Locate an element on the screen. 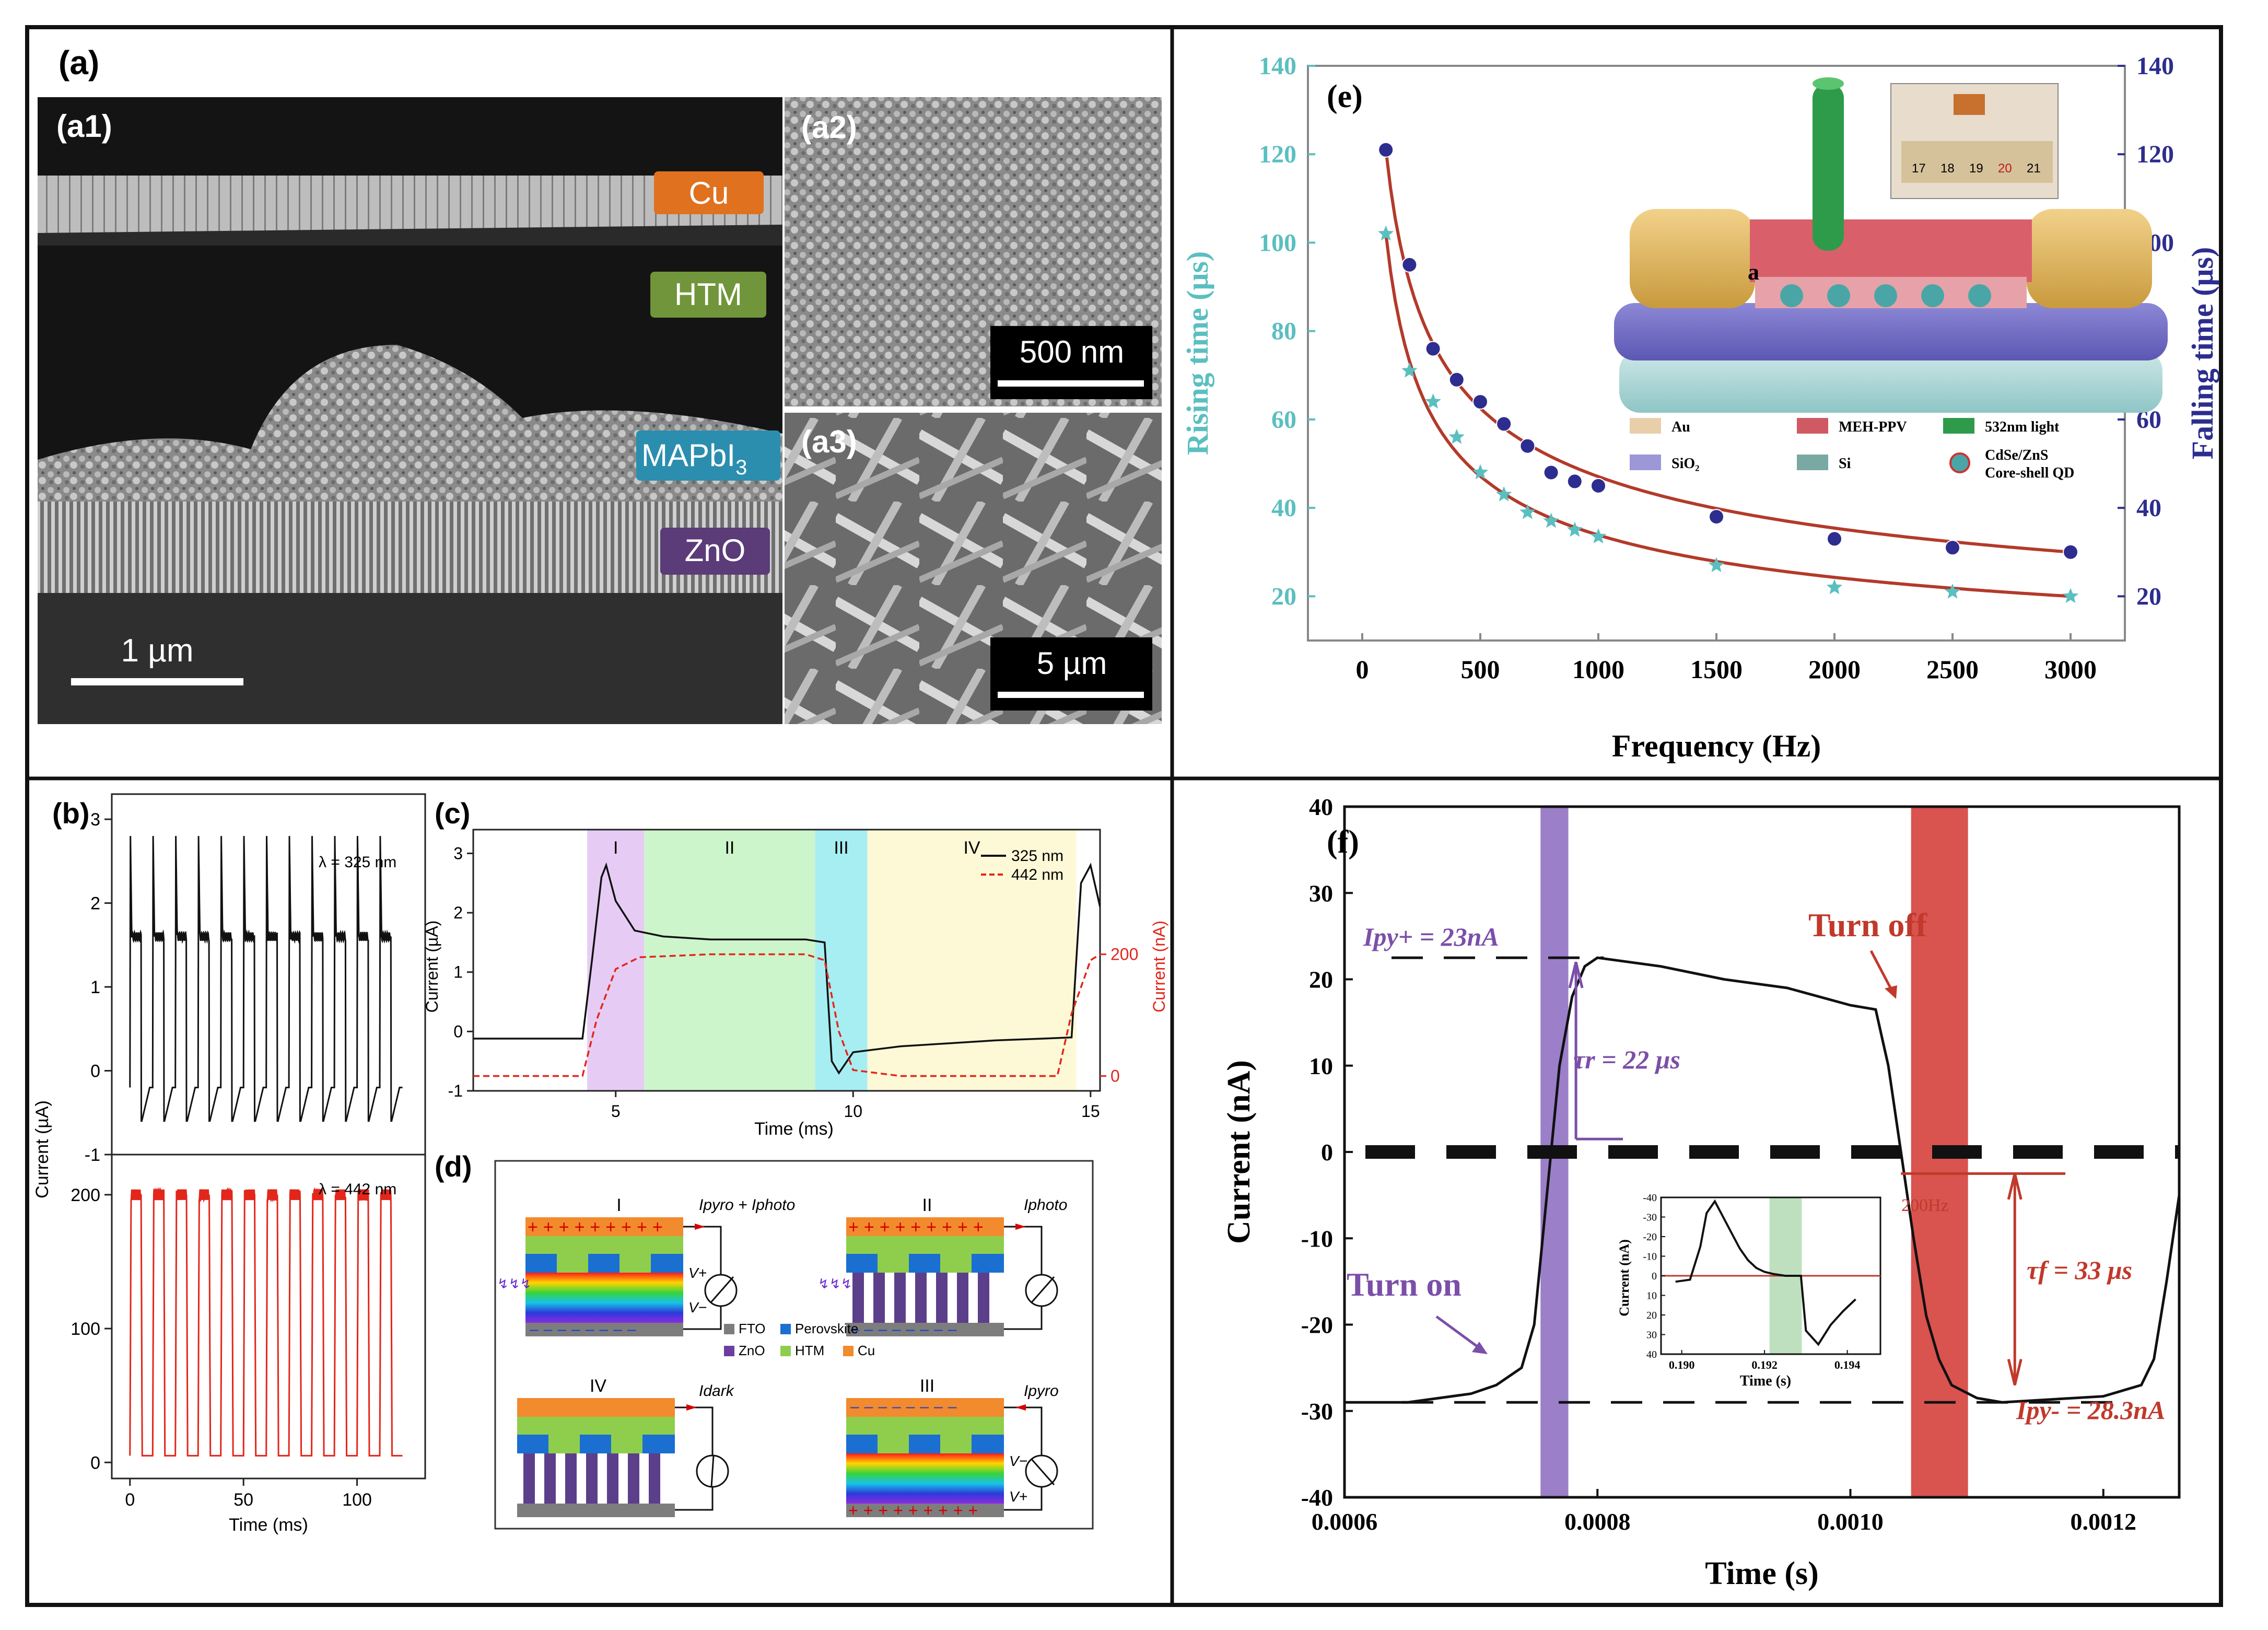  ruler-tick-21: 21 is located at coordinates (2034, 168).